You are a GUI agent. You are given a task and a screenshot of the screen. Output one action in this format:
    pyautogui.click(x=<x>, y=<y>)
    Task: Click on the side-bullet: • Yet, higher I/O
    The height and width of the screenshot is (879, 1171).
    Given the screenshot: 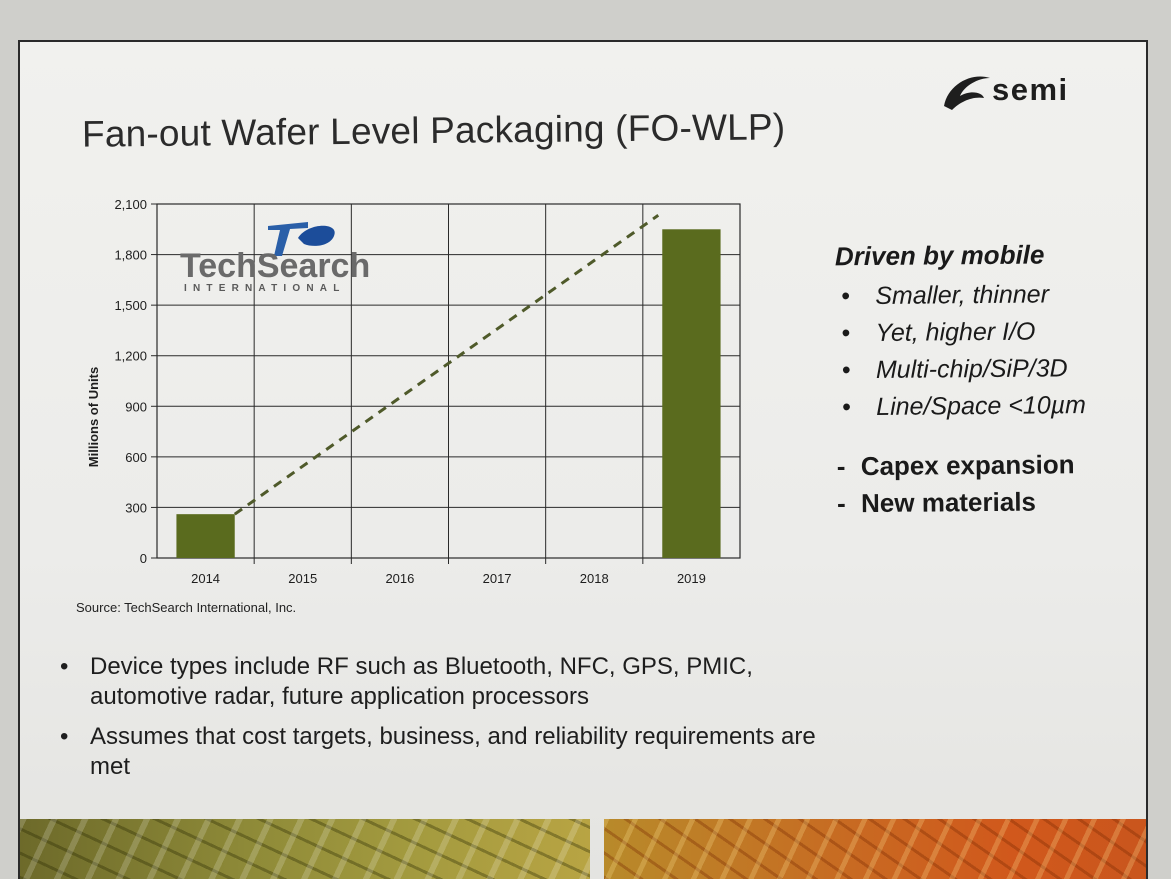 What is the action you would take?
    pyautogui.click(x=985, y=333)
    